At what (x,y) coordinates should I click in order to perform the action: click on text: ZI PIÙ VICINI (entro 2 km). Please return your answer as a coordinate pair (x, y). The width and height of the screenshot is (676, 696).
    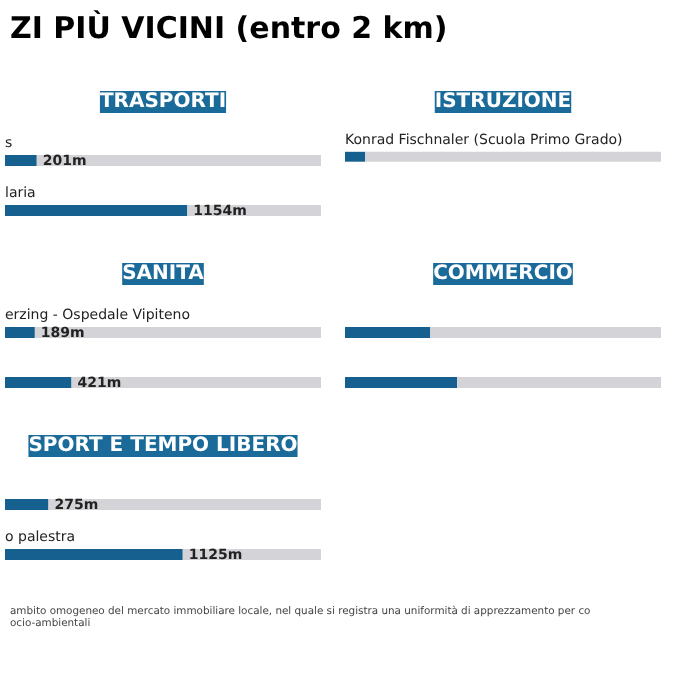
    Looking at the image, I should click on (229, 28).